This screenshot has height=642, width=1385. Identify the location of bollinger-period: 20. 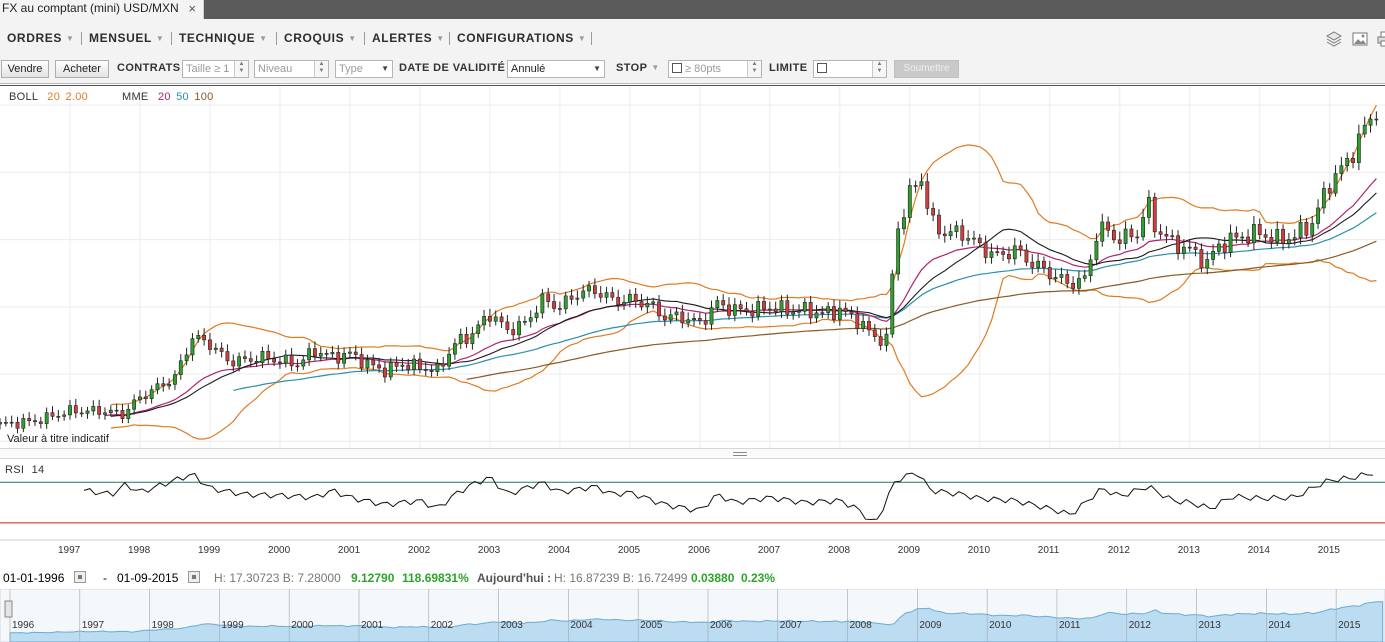
(54, 97).